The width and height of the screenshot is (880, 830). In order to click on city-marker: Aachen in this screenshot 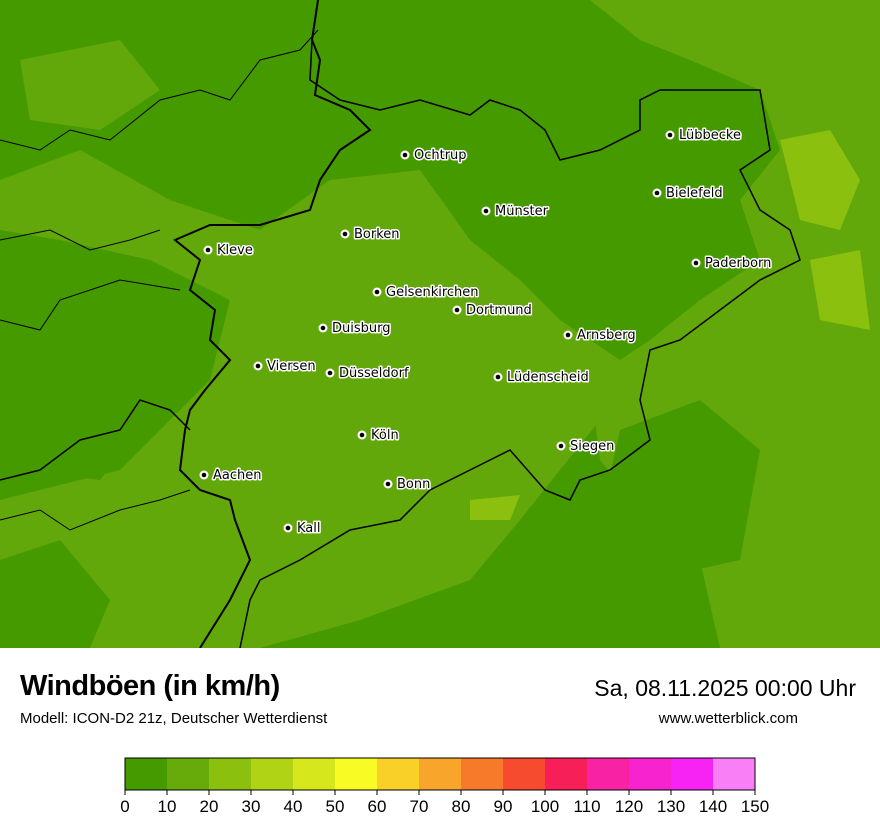, I will do `click(231, 476)`.